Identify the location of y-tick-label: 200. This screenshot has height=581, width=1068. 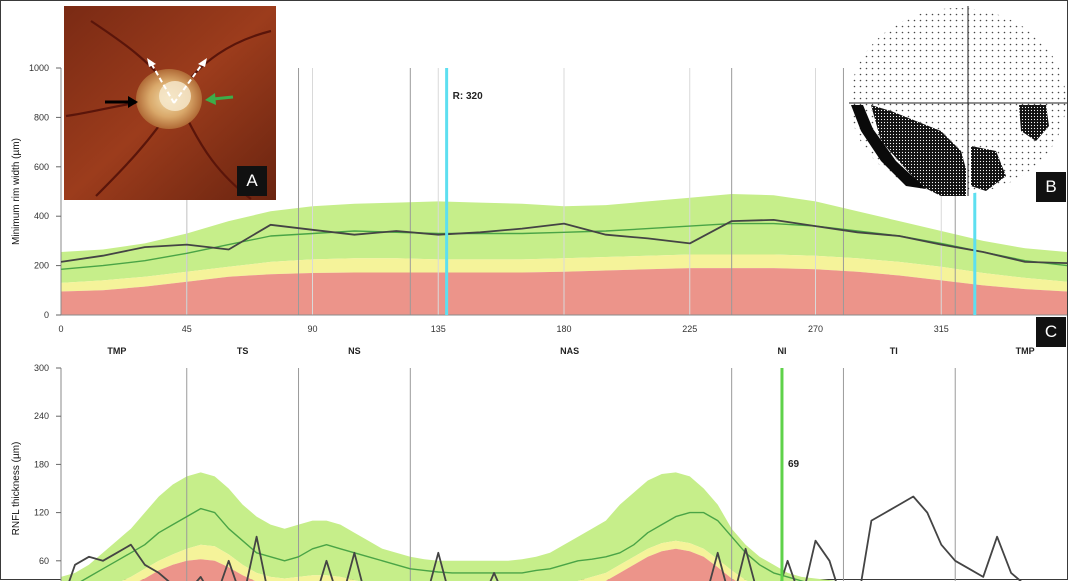
(41, 266).